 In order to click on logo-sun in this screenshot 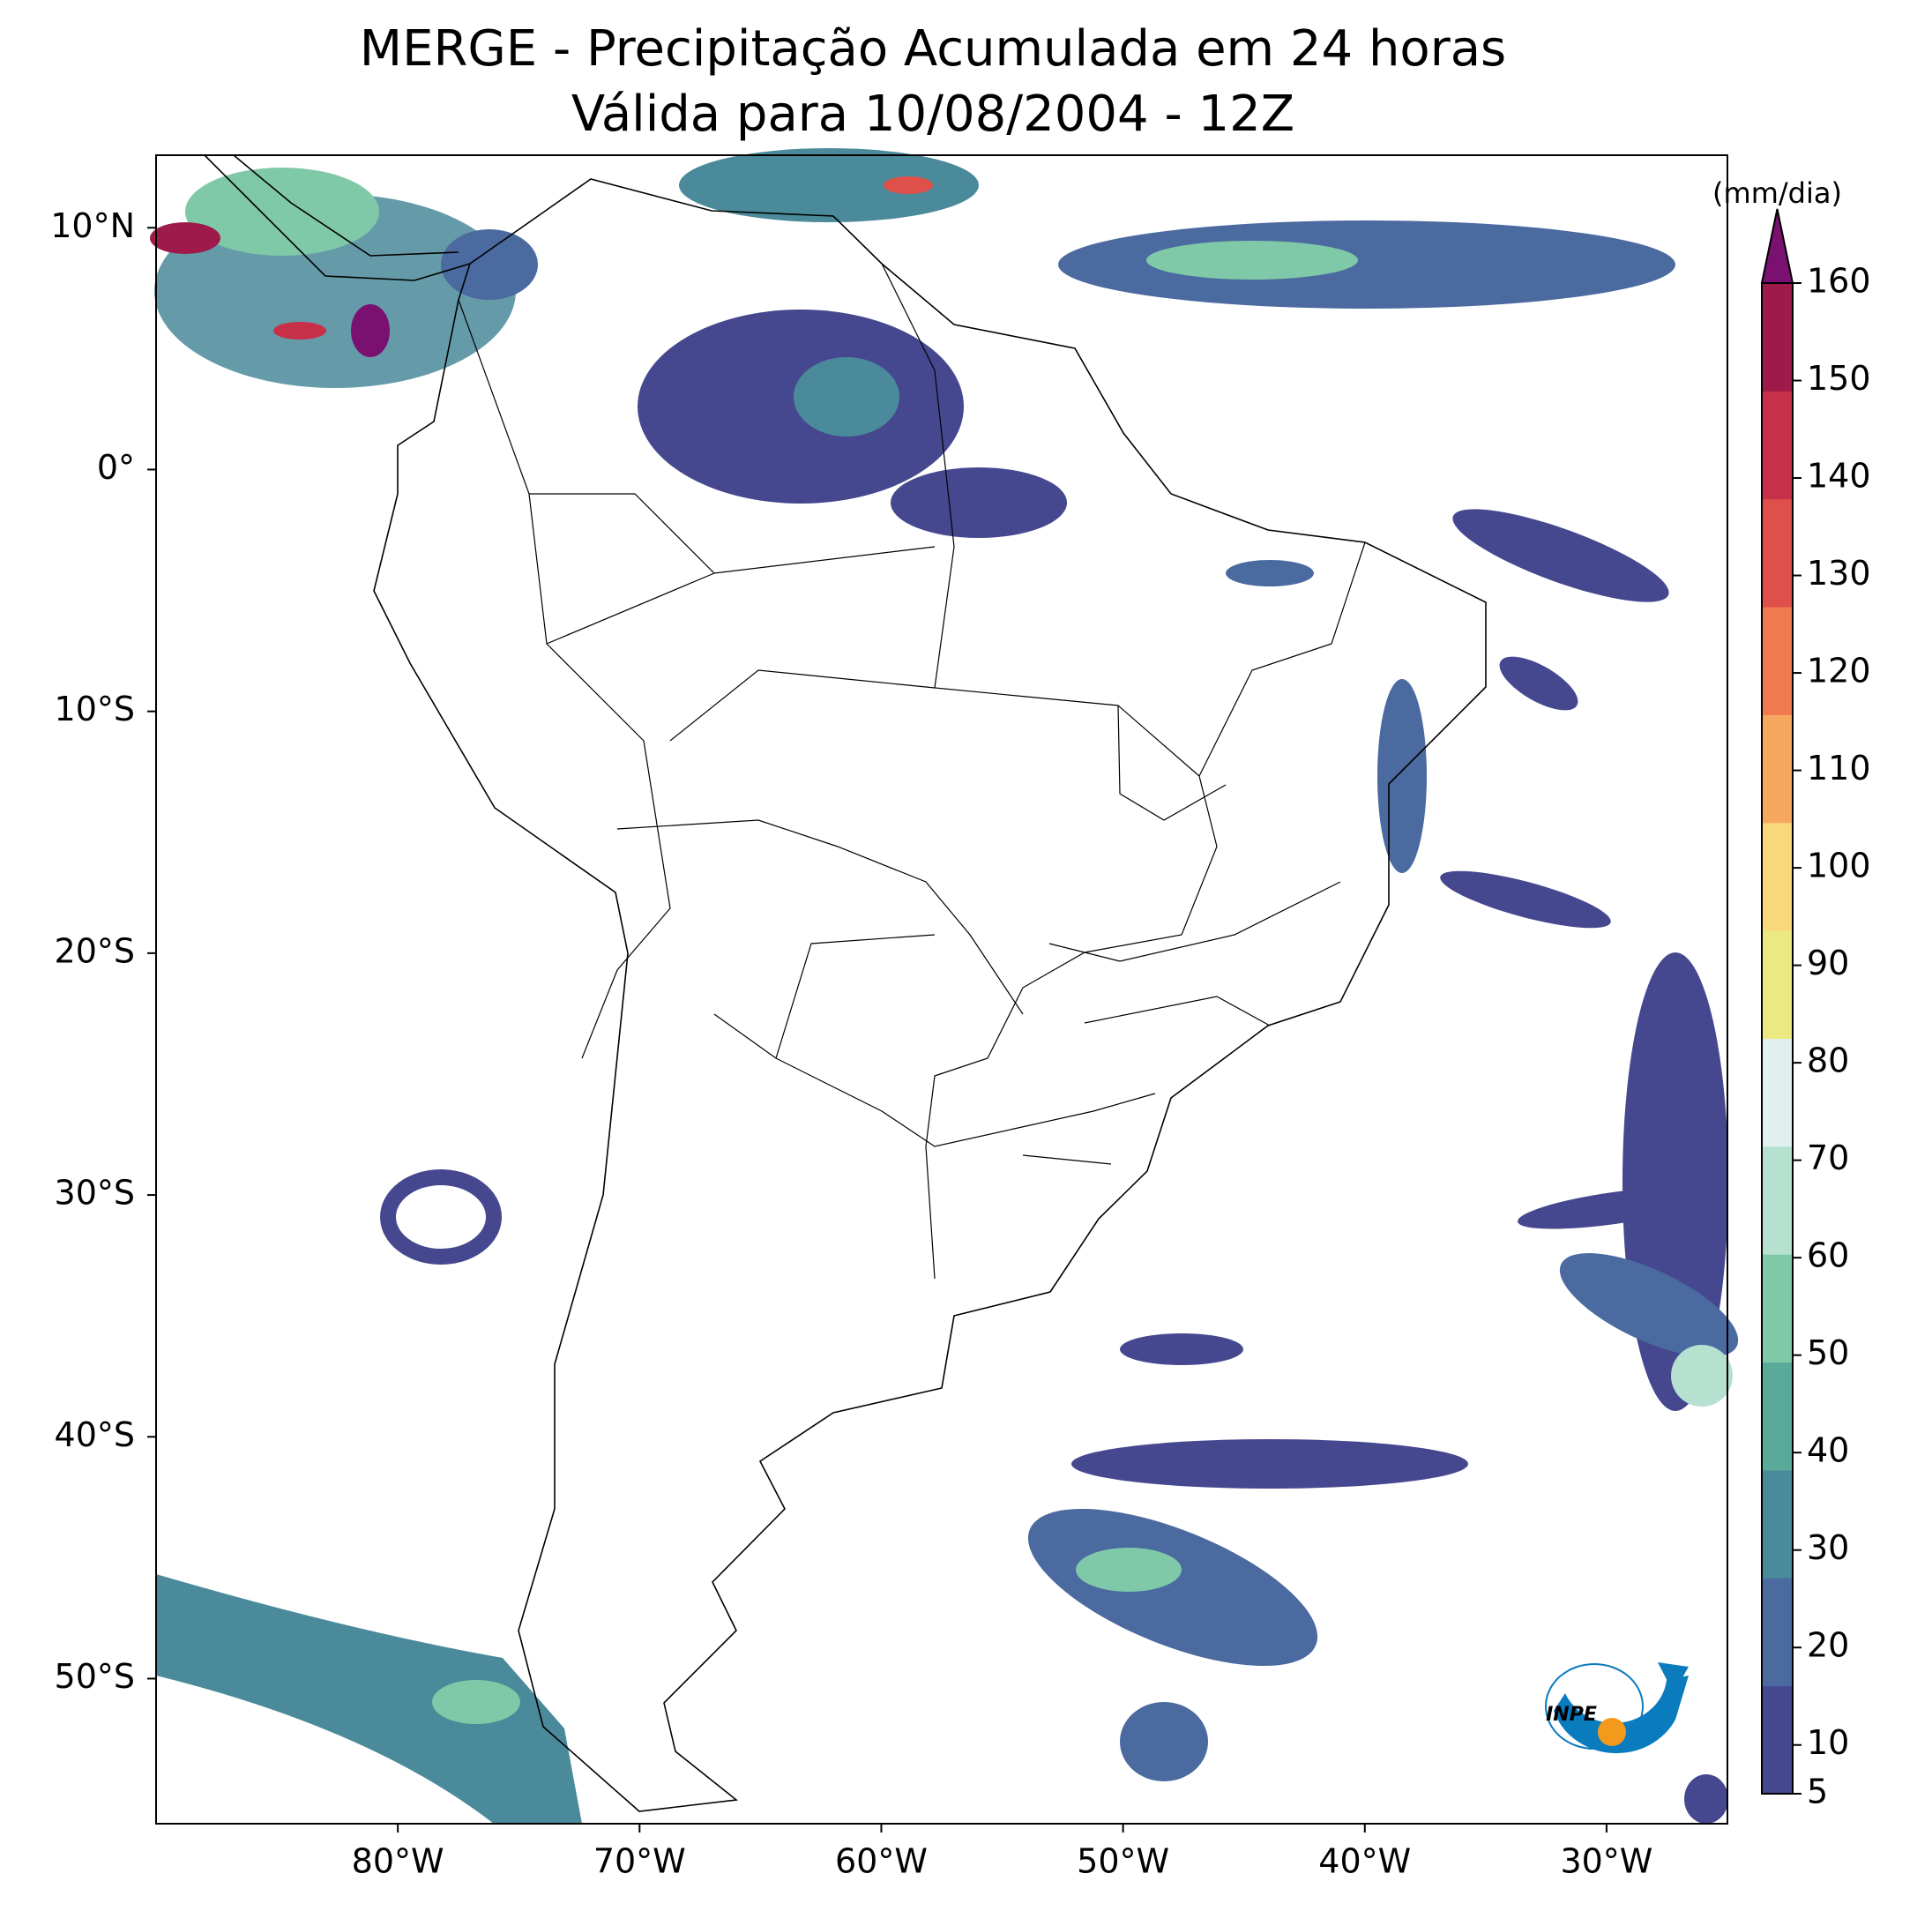, I will do `click(1612, 1732)`.